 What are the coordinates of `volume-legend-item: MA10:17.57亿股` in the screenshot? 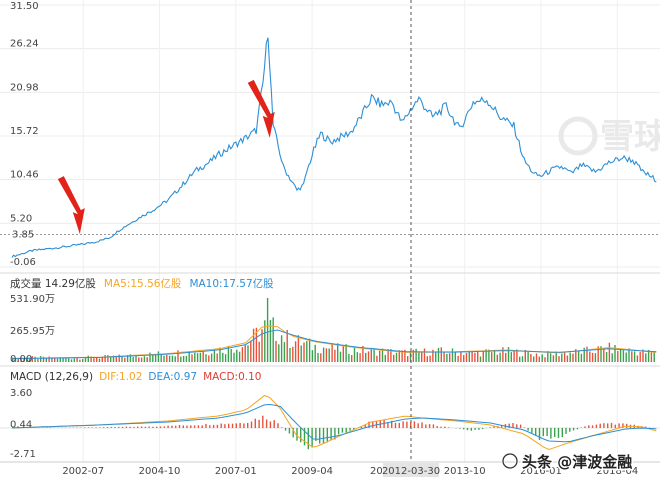 It's located at (231, 283).